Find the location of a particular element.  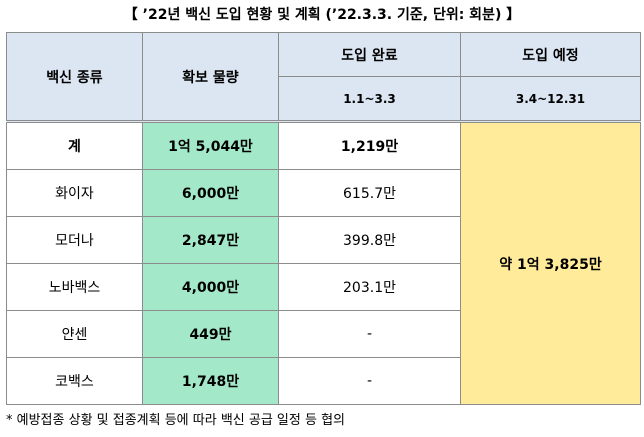

row-introduced: 615.7만 is located at coordinates (369, 193).